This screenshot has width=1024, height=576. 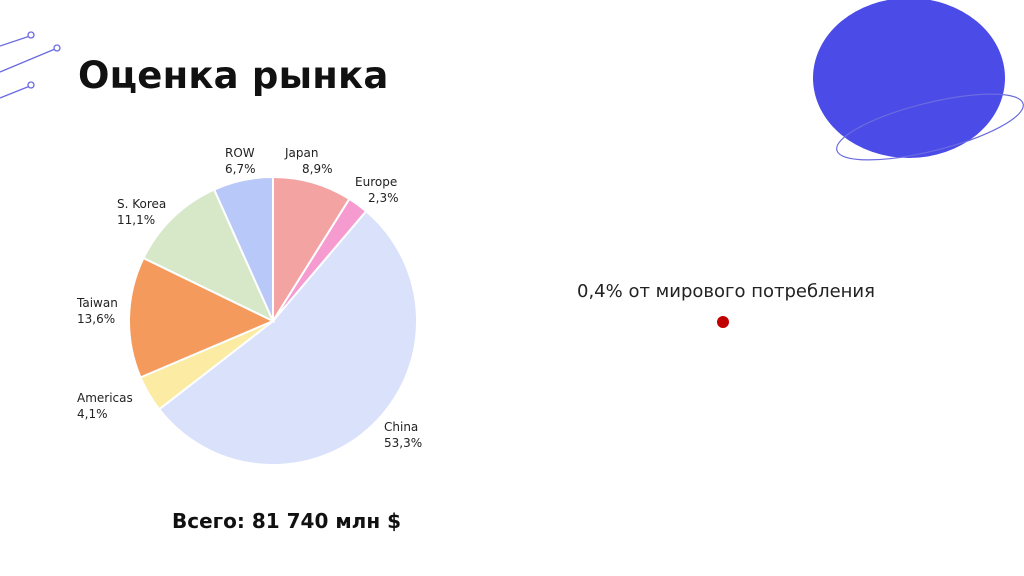 I want to click on slice-label: Japan, so click(x=301, y=153).